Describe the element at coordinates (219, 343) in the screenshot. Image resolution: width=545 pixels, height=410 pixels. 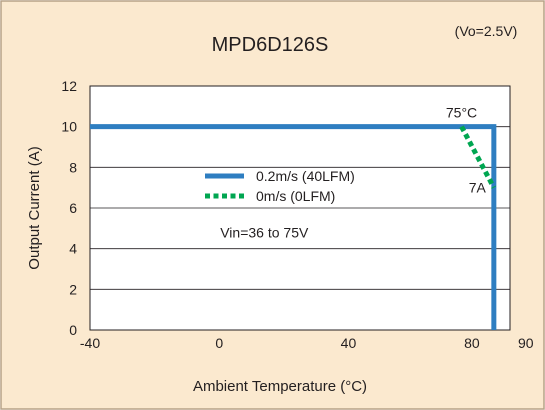
I see `x-tick-label-0: 0` at that location.